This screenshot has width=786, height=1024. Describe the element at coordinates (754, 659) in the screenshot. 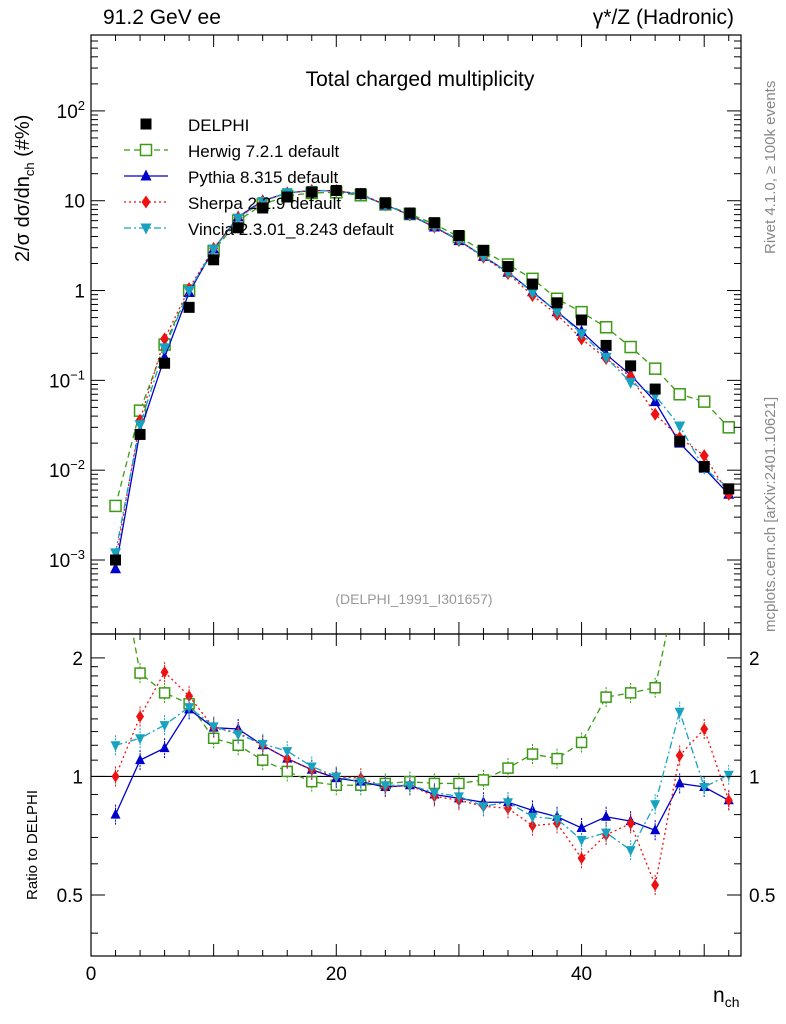

I see `ratio-tick-label-right: 2` at that location.